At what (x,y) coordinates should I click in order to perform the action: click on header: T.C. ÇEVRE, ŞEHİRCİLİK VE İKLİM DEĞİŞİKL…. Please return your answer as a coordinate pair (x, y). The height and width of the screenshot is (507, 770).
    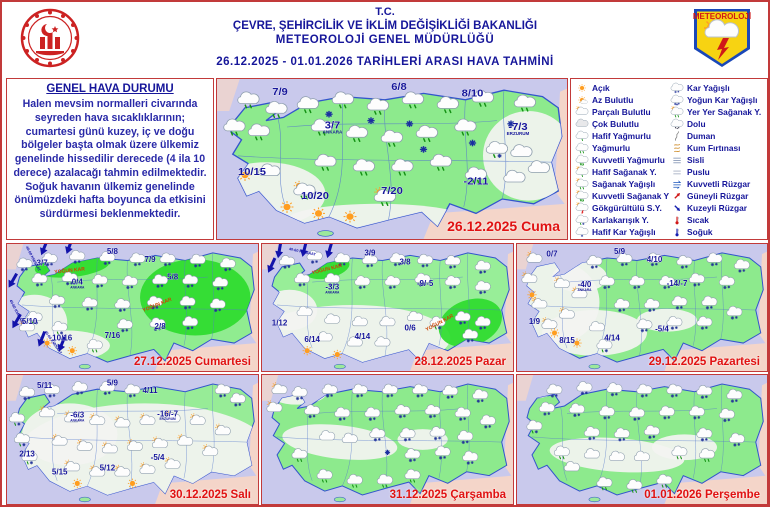
    Looking at the image, I should click on (385, 38).